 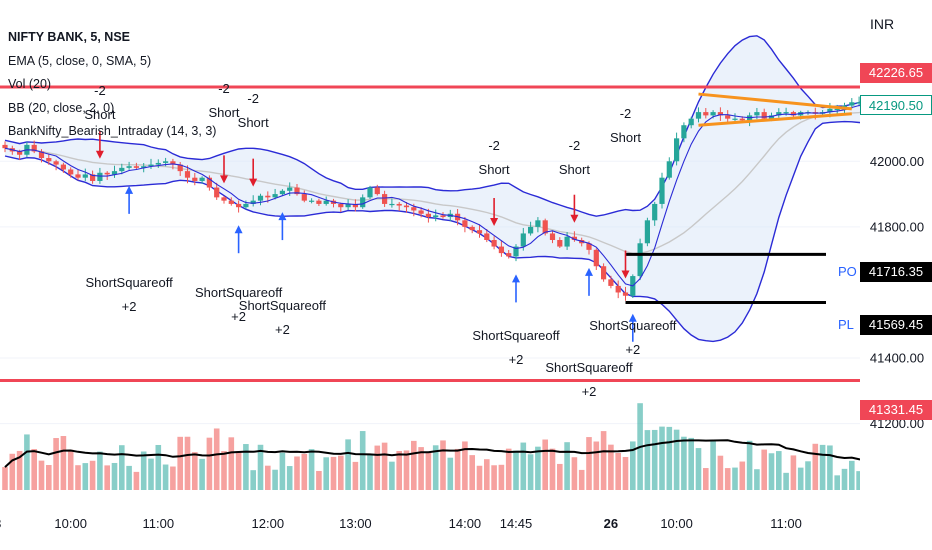 I want to click on time-tick-label: 3, so click(x=0, y=523).